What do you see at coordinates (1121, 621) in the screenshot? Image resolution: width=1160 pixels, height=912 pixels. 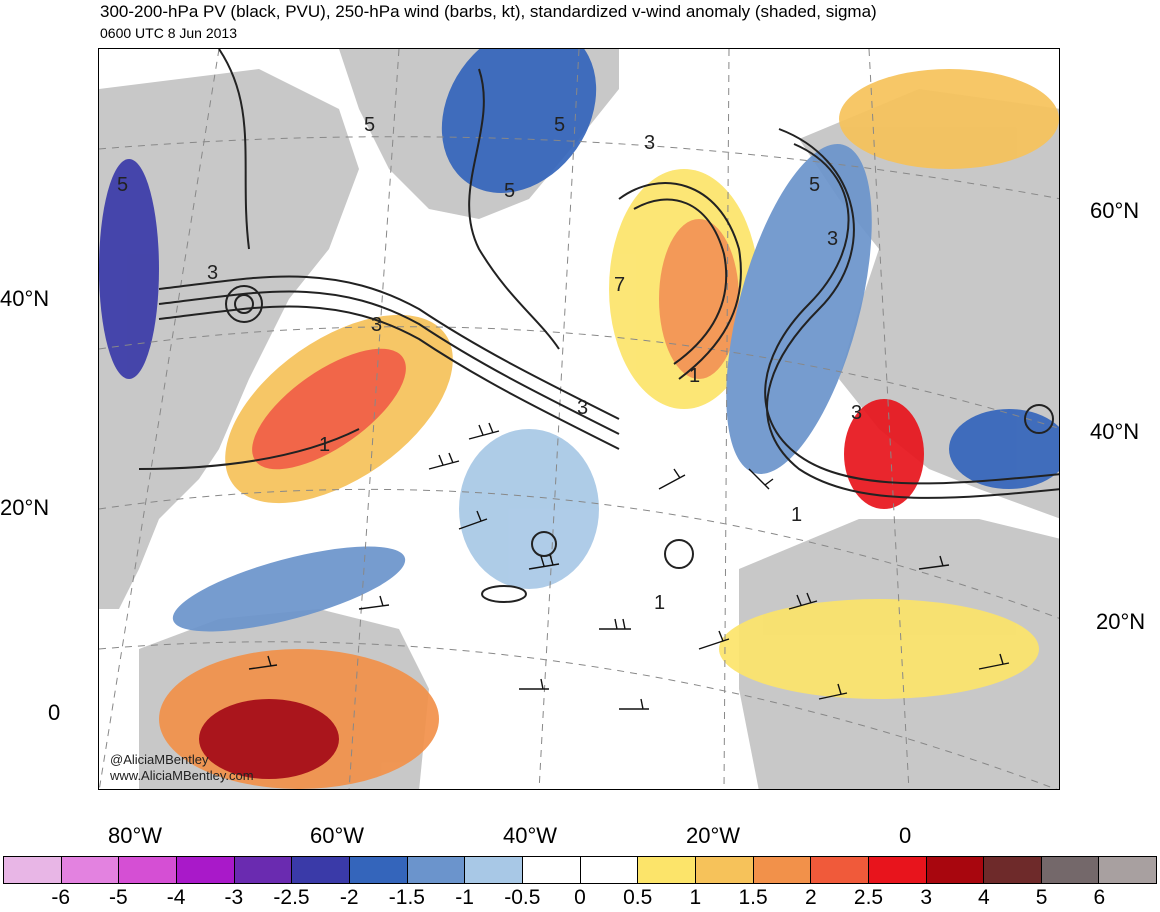 I see `lat-label-right: 20°N` at bounding box center [1121, 621].